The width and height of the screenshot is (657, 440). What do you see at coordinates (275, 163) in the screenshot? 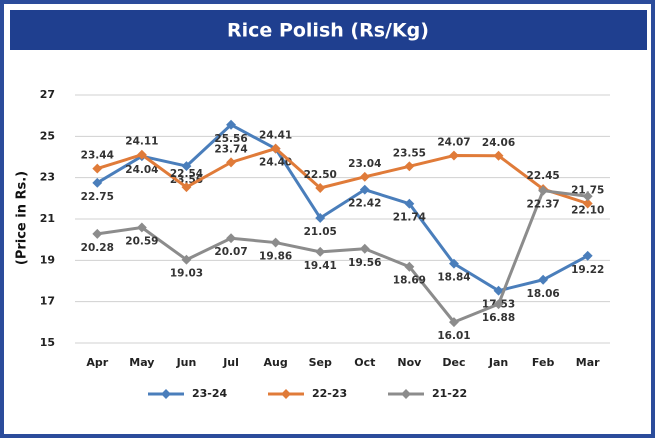
I see `data-label: 24.40` at bounding box center [275, 163].